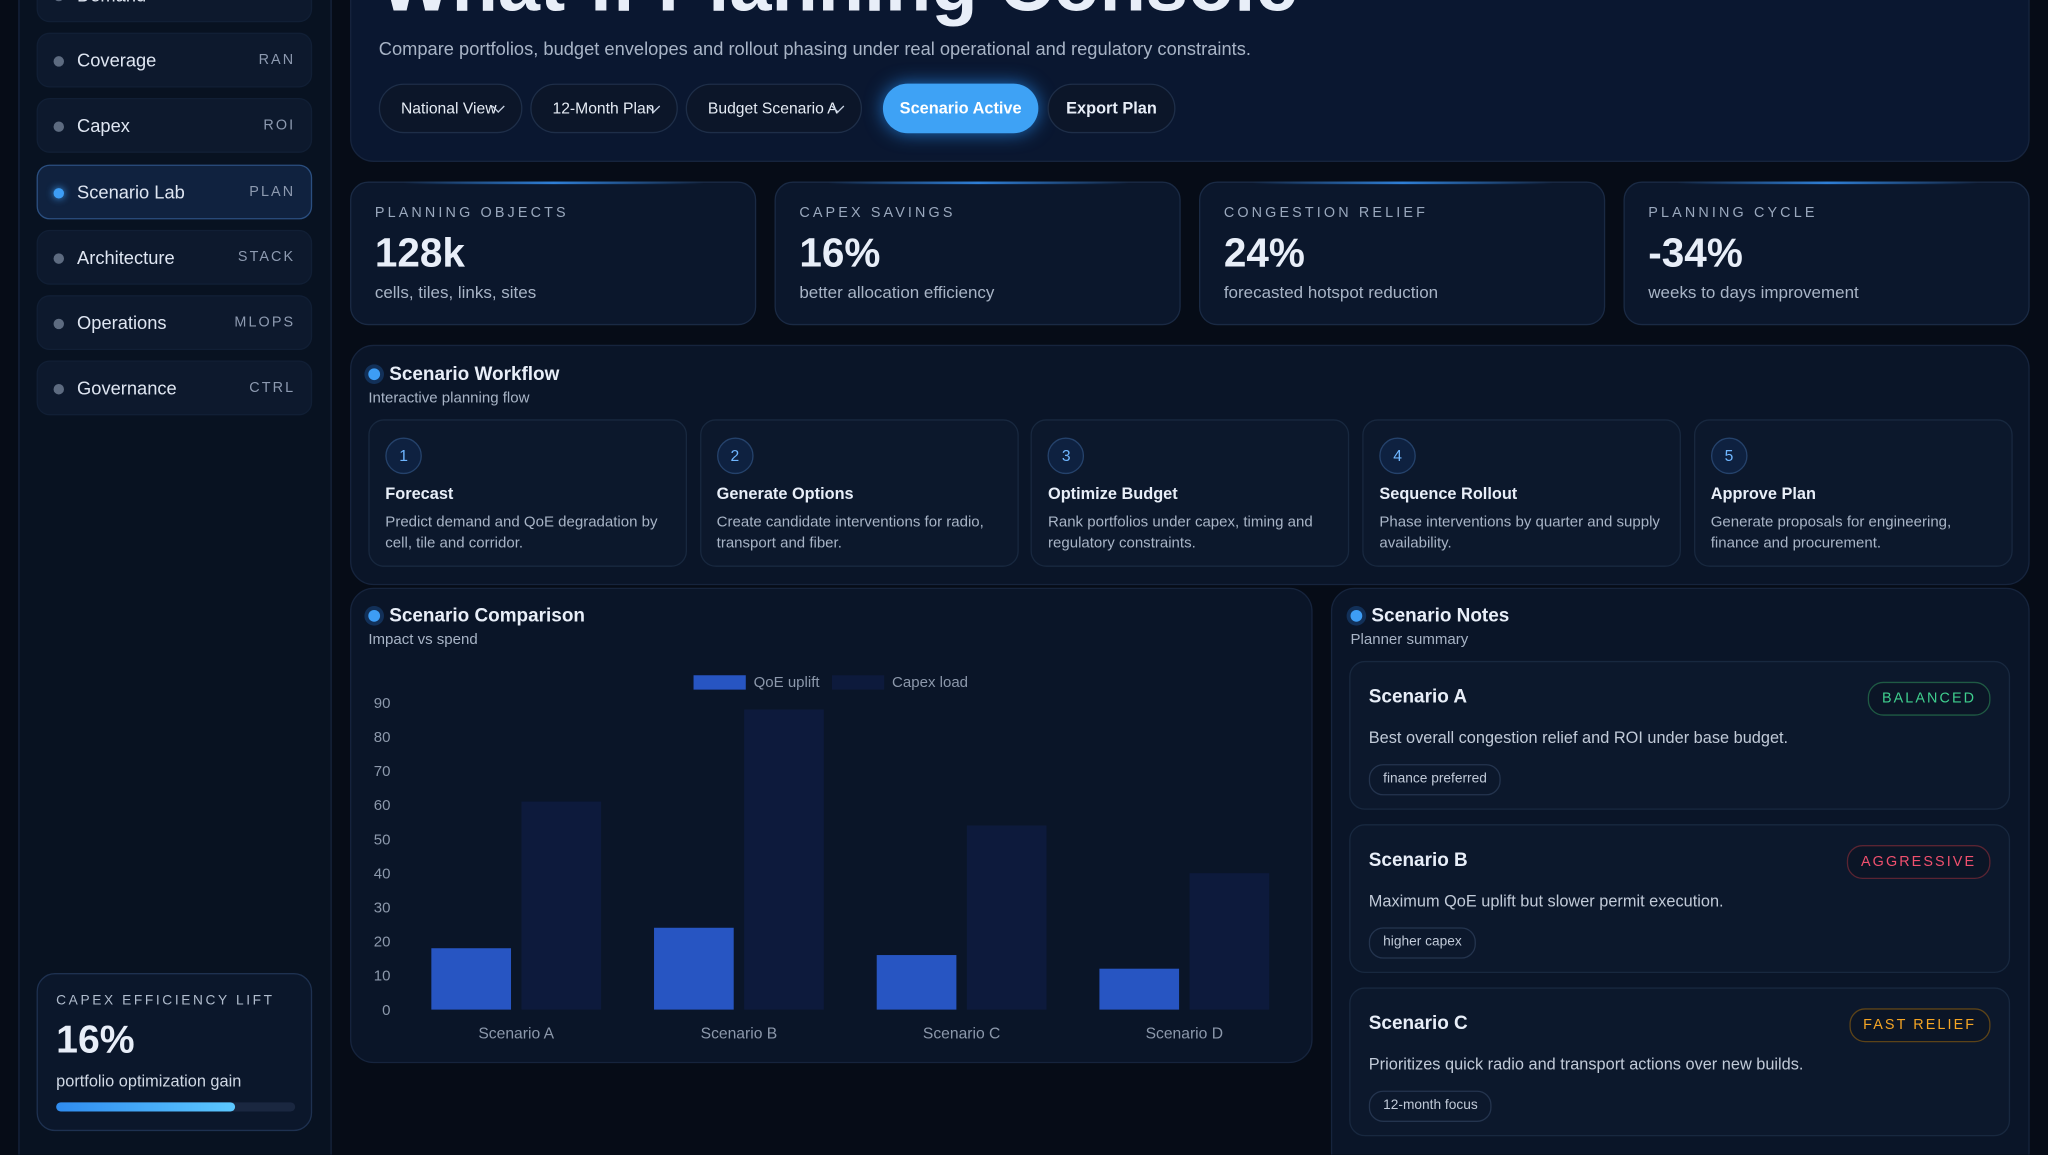 The height and width of the screenshot is (1155, 2048). Describe the element at coordinates (117, 60) in the screenshot. I see `nav-label: Coverage` at that location.